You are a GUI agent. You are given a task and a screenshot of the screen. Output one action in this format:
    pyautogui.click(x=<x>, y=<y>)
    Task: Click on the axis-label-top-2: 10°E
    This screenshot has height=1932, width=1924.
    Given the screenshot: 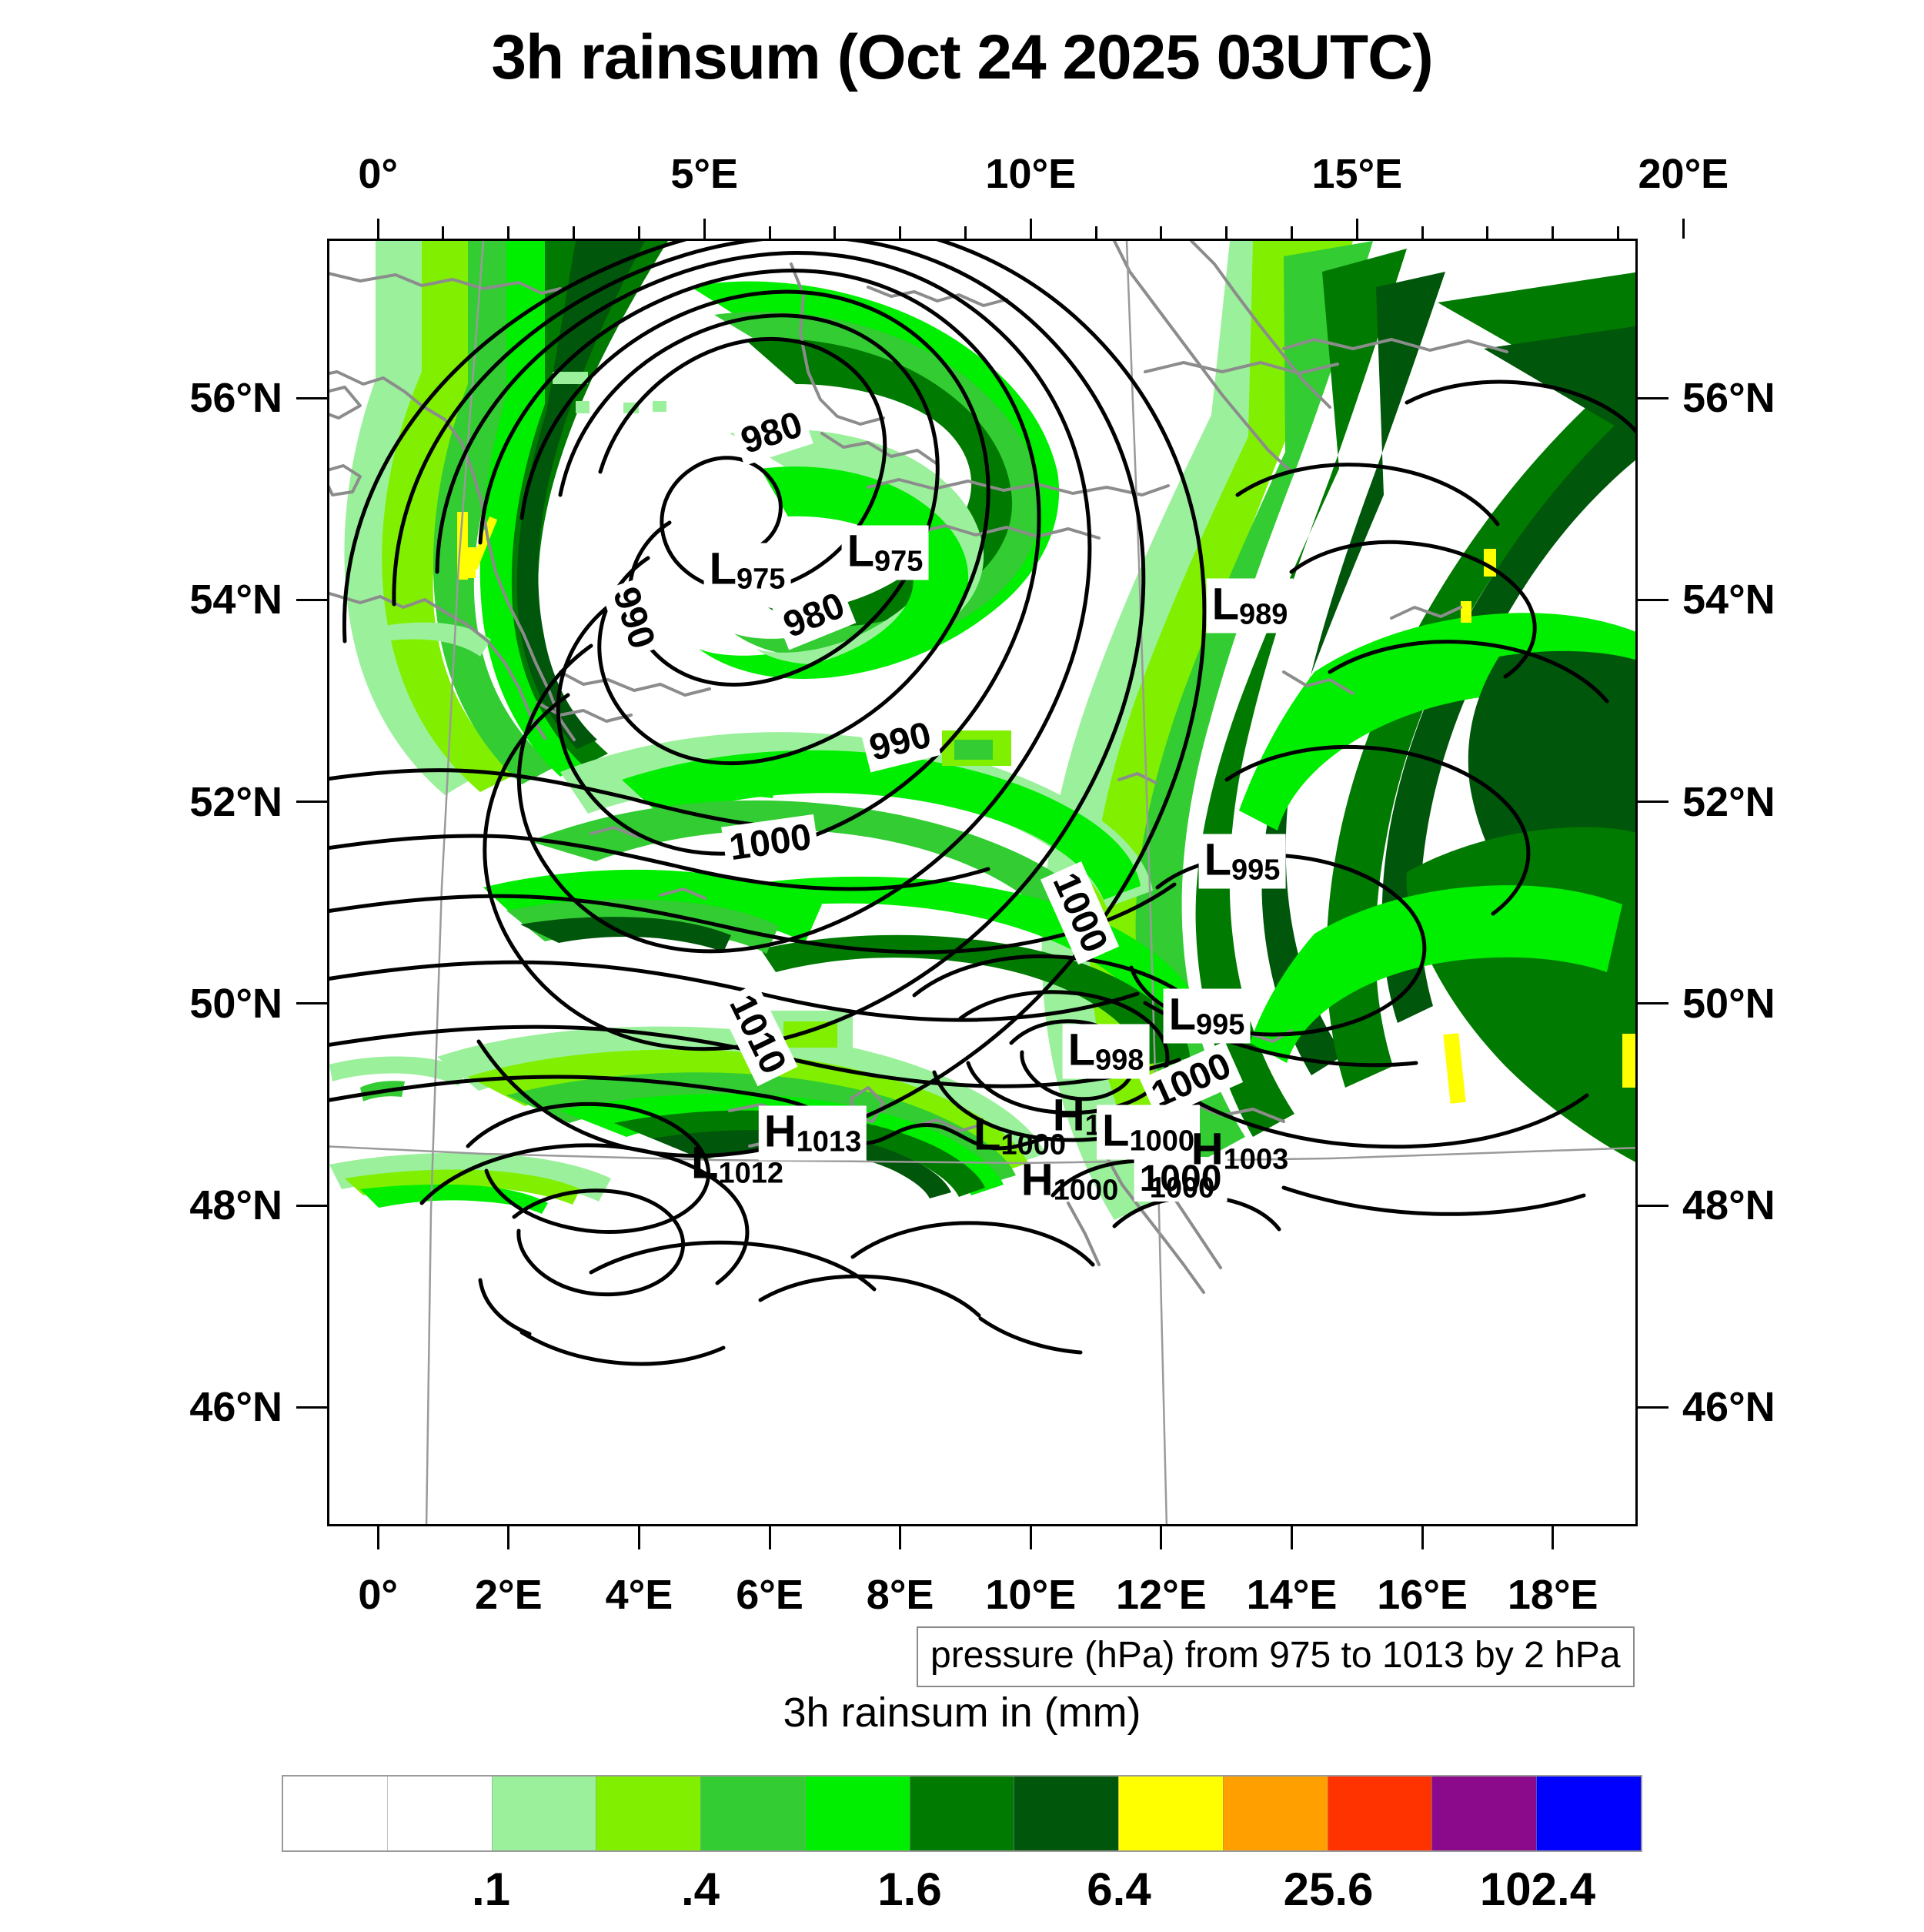 What is the action you would take?
    pyautogui.click(x=1031, y=174)
    